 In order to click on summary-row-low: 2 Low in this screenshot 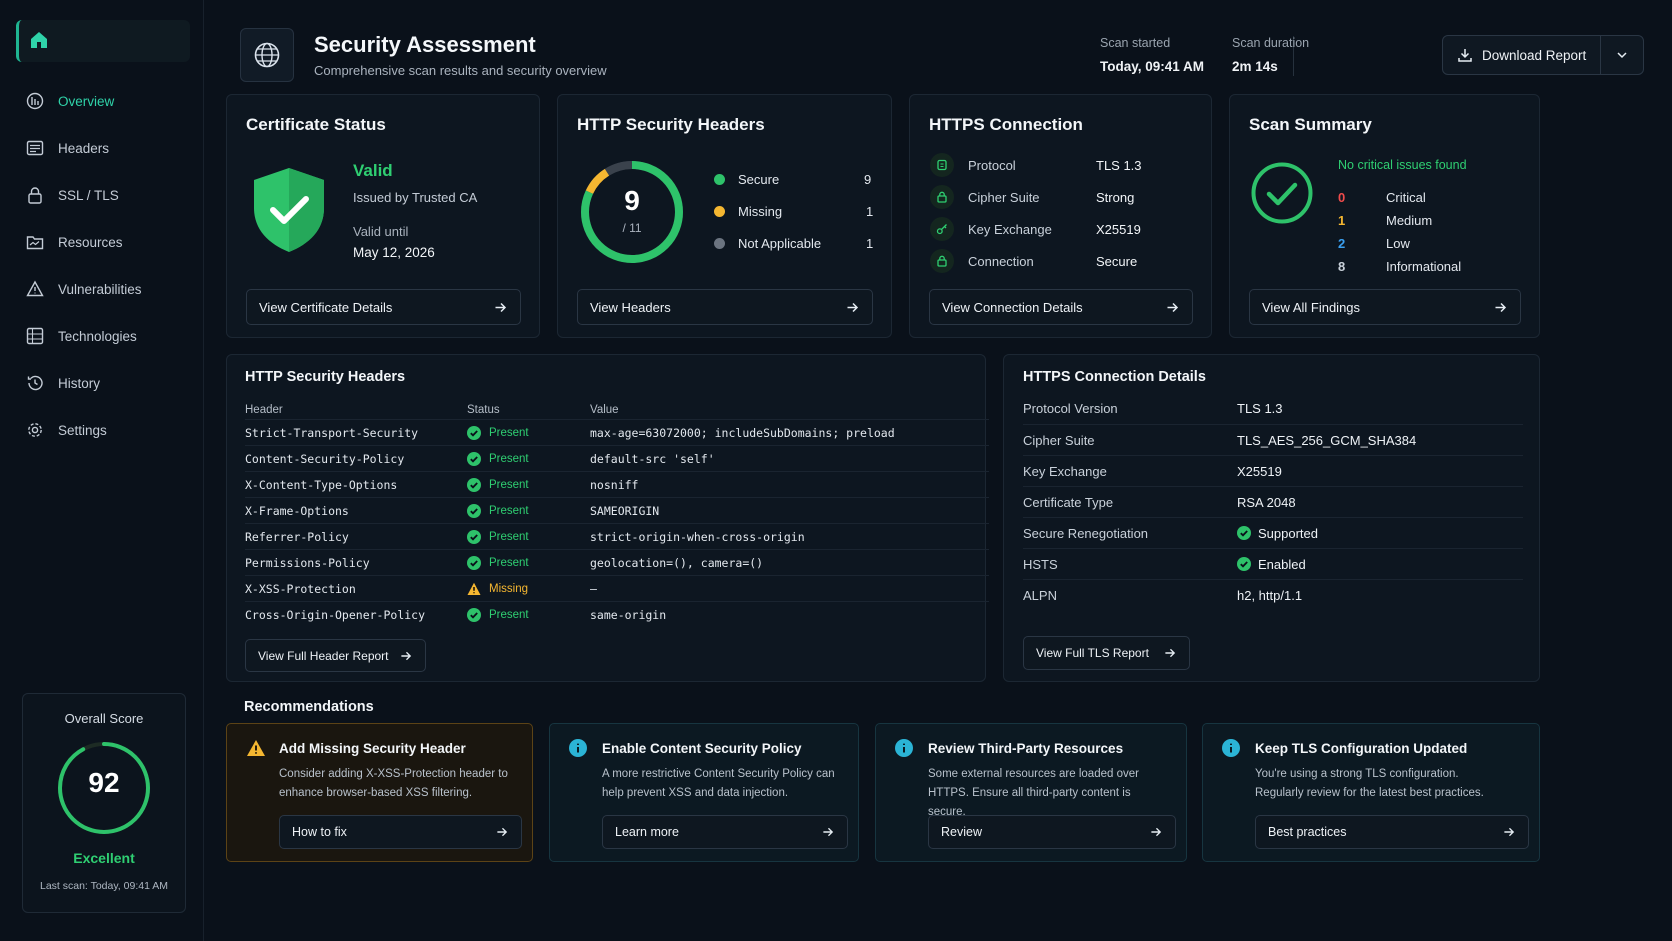, I will do `click(1374, 243)`.